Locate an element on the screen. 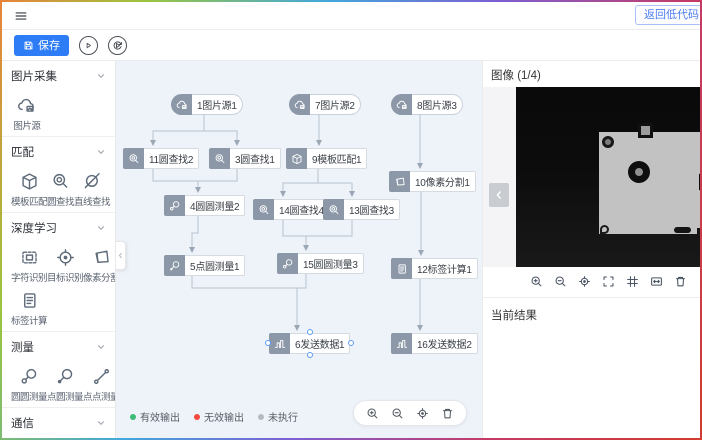 The image size is (702, 440). label-calc-icon is located at coordinates (29, 300).